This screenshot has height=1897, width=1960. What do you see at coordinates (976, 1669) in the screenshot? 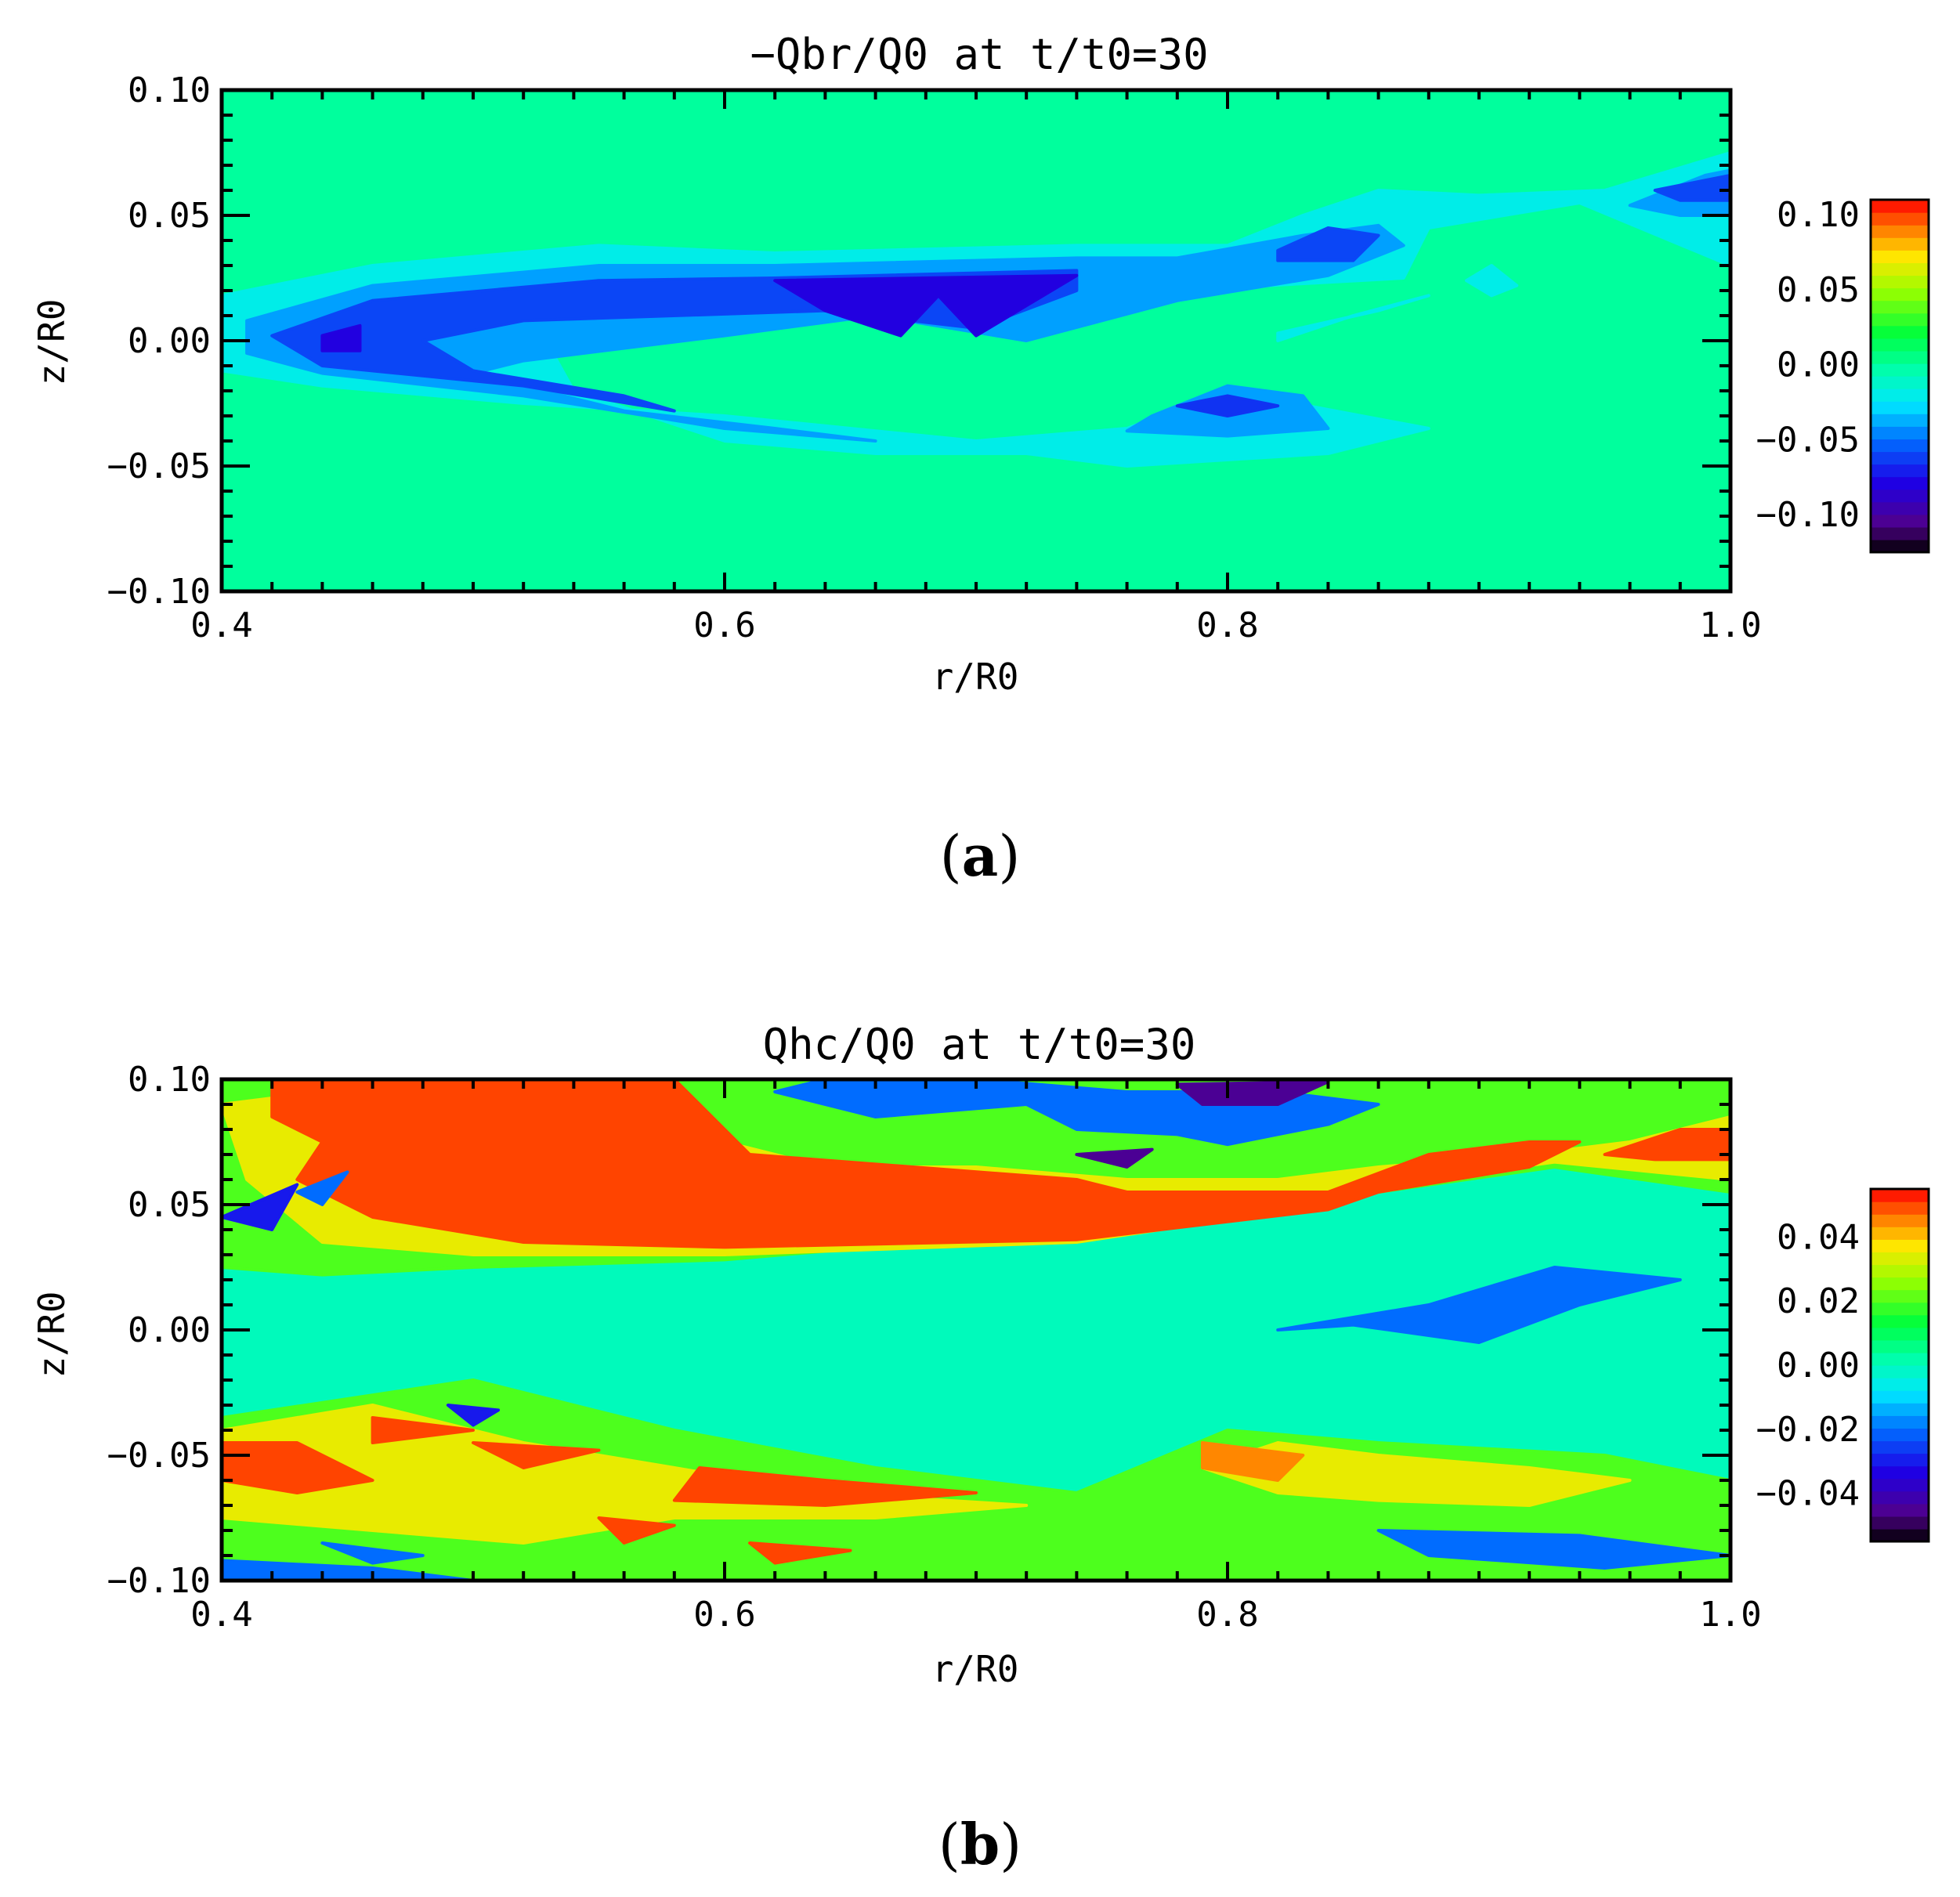
I see `panel-b-xlabel: r/R0` at bounding box center [976, 1669].